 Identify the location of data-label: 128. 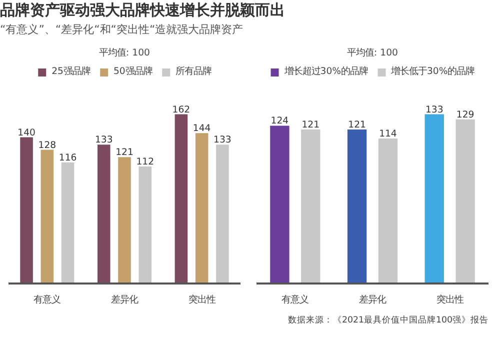
(47, 145).